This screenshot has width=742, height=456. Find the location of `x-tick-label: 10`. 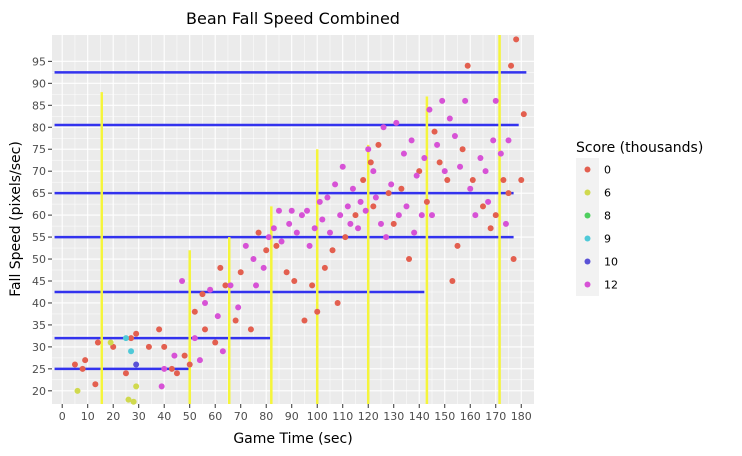

x-tick-label: 10 is located at coordinates (88, 416).